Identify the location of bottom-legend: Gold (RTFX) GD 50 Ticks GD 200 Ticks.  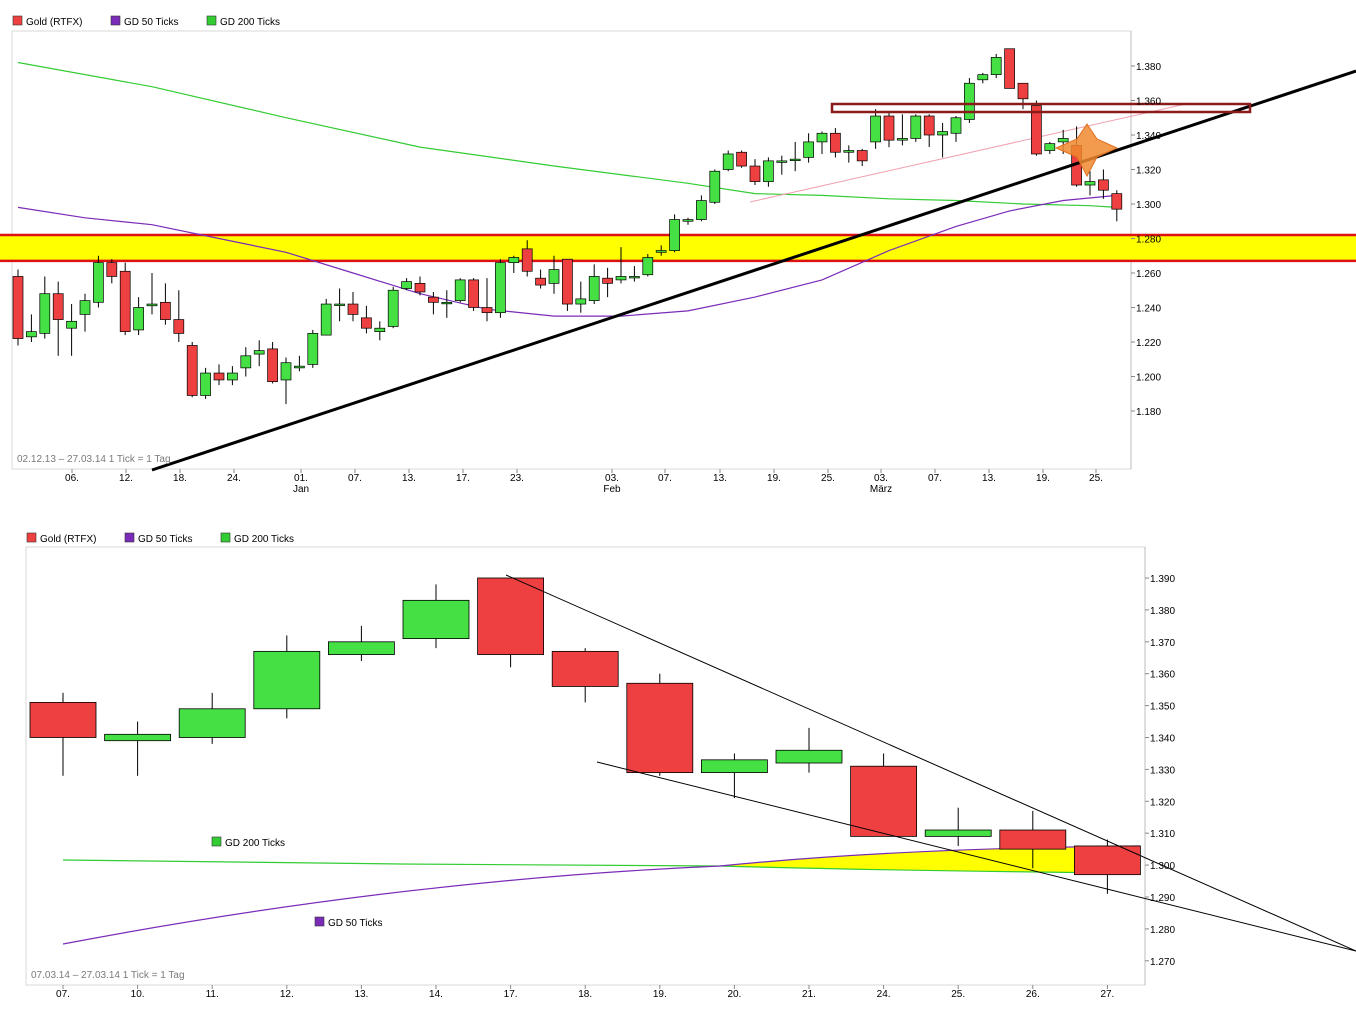
(160, 538).